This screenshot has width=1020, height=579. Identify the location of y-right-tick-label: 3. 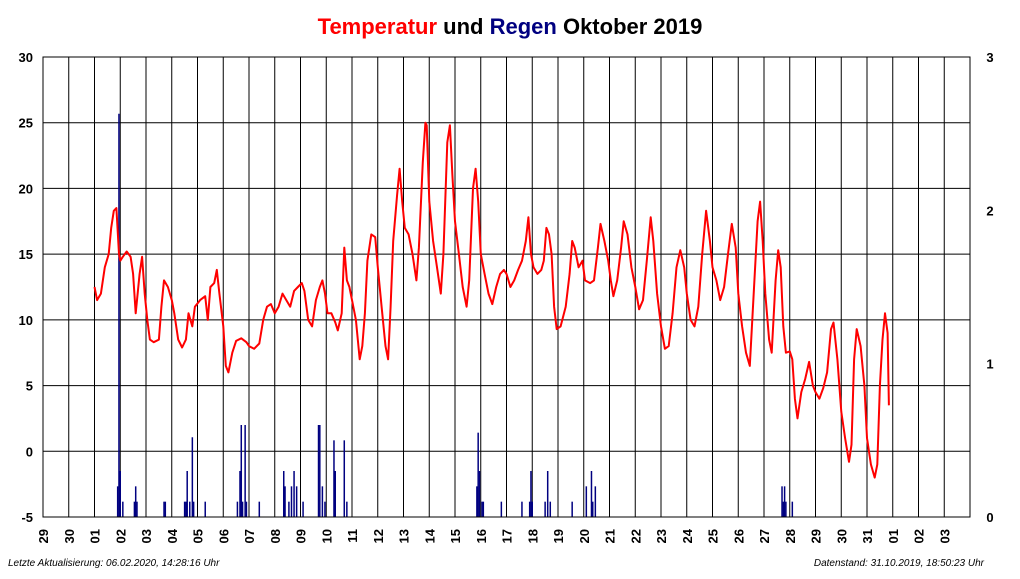
(989, 57).